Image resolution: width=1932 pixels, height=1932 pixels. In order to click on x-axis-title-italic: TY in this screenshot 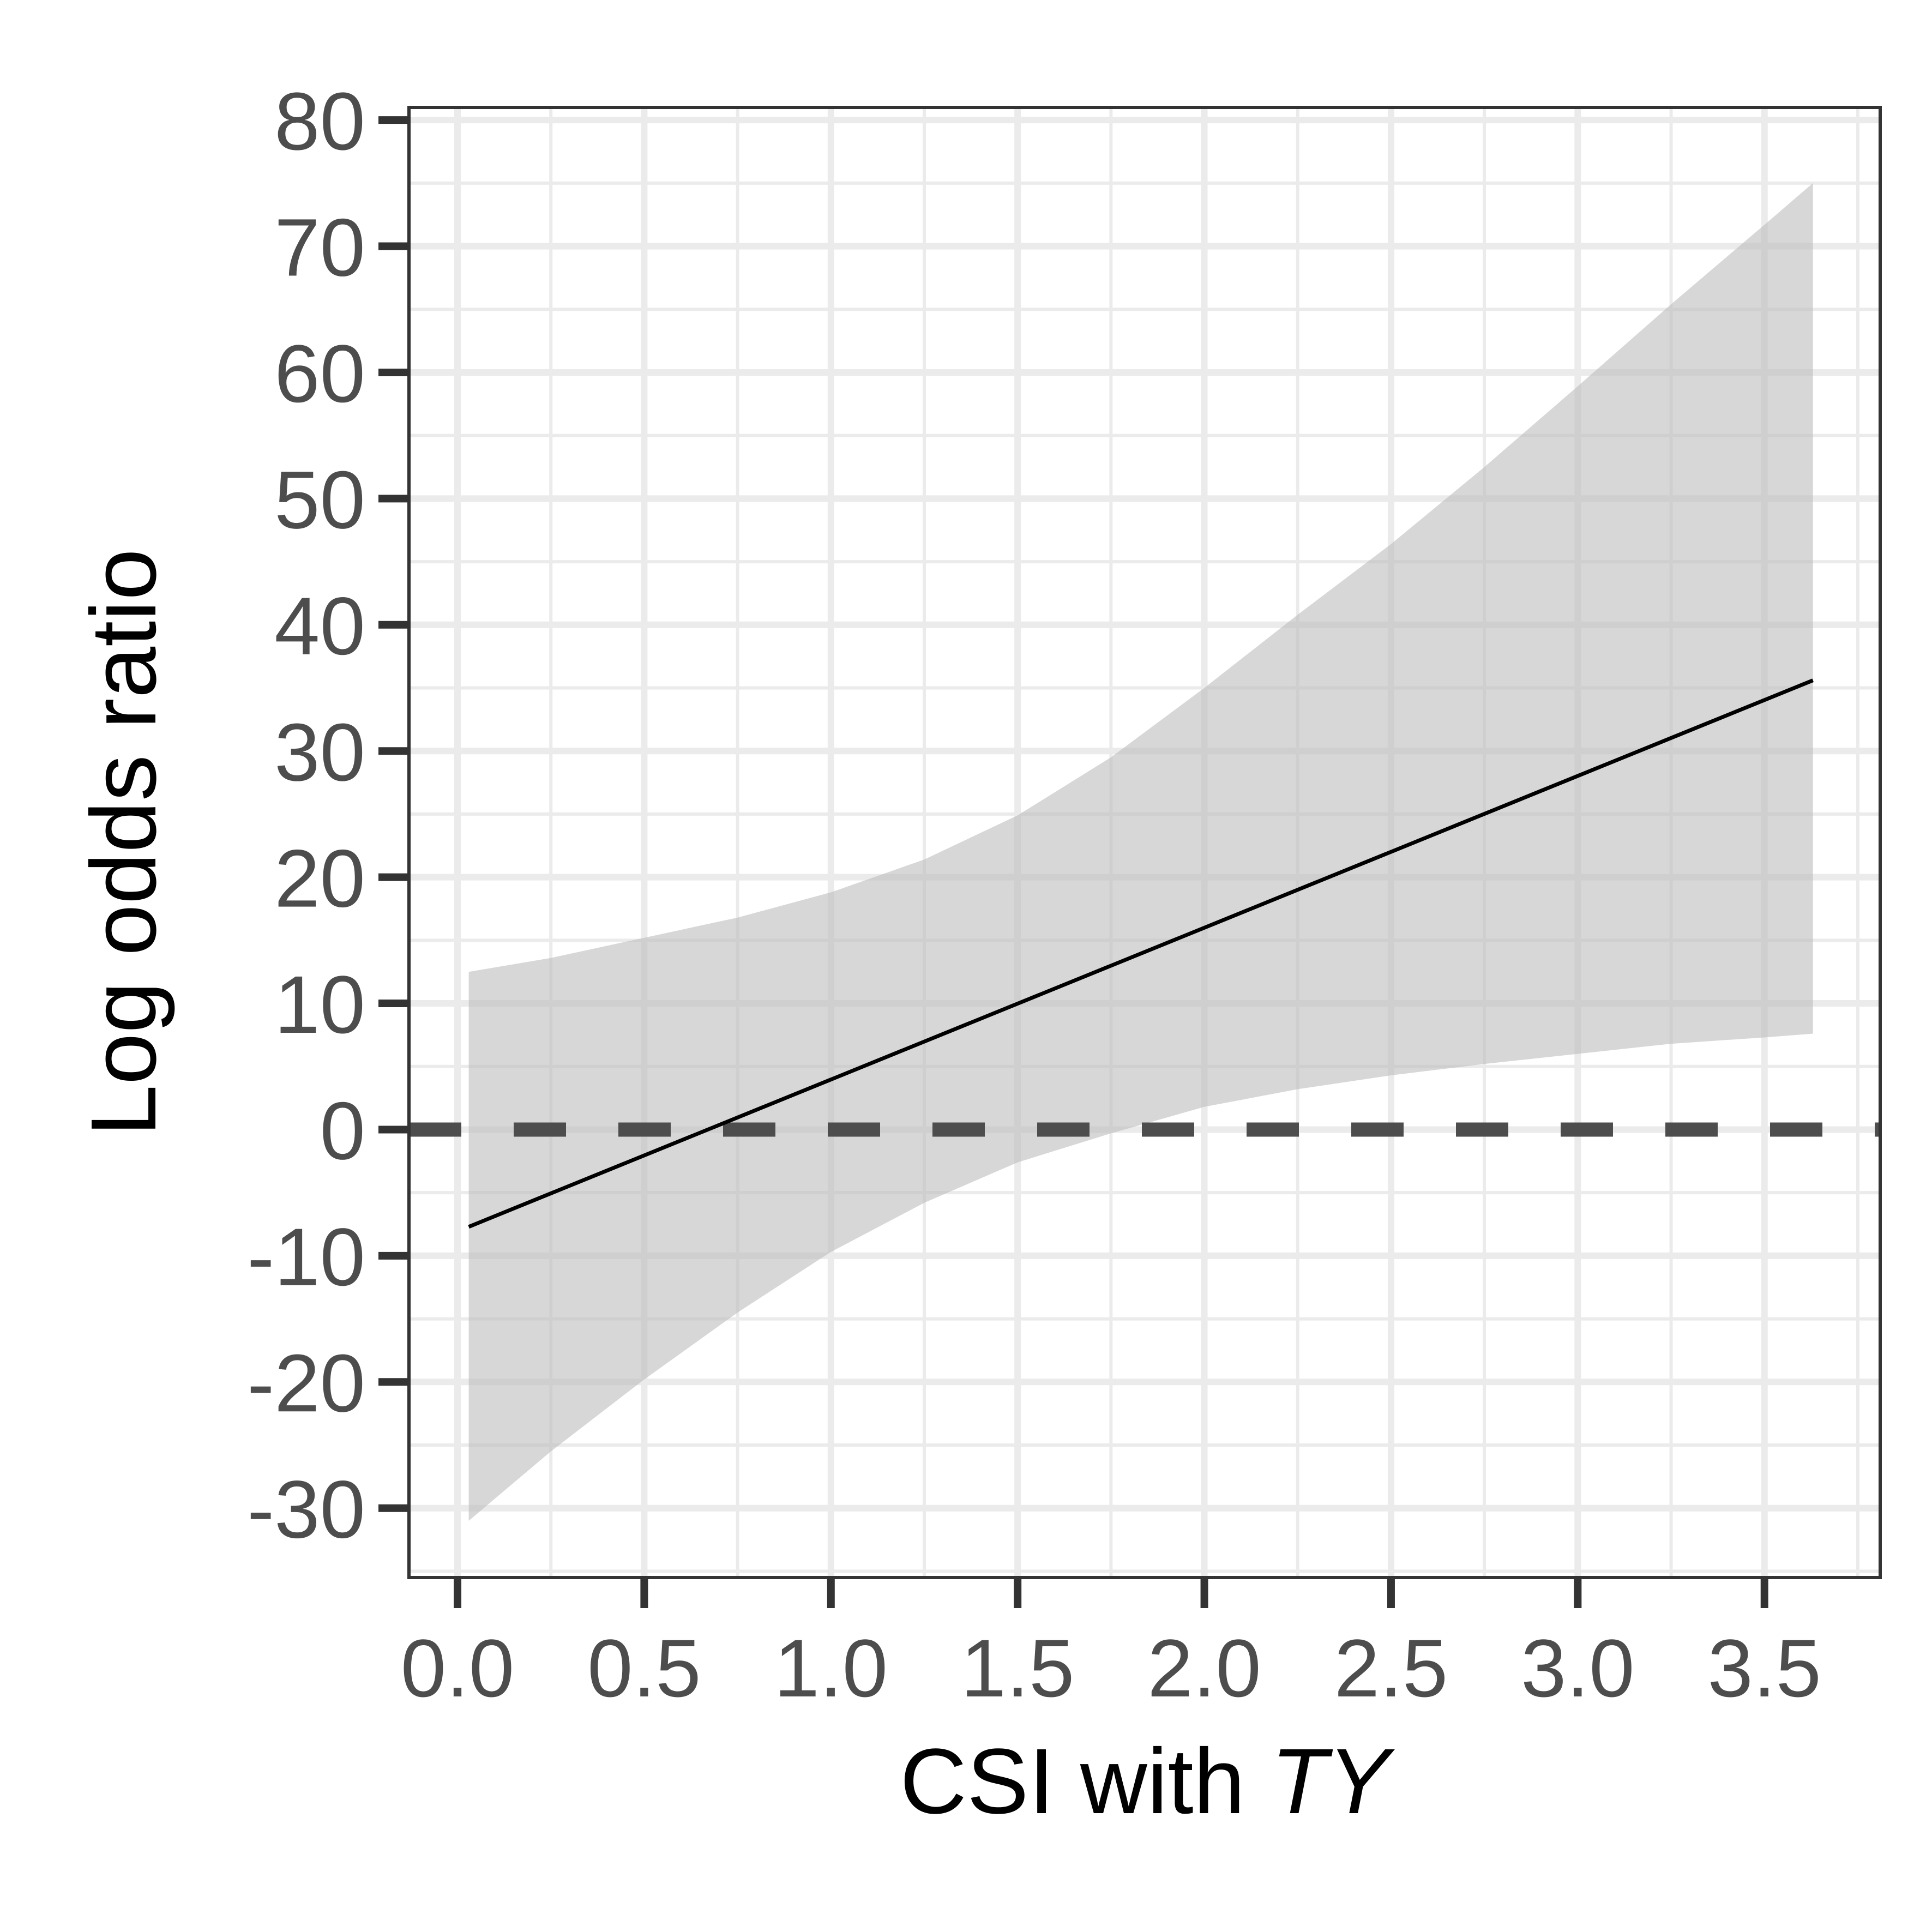, I will do `click(1333, 1781)`.